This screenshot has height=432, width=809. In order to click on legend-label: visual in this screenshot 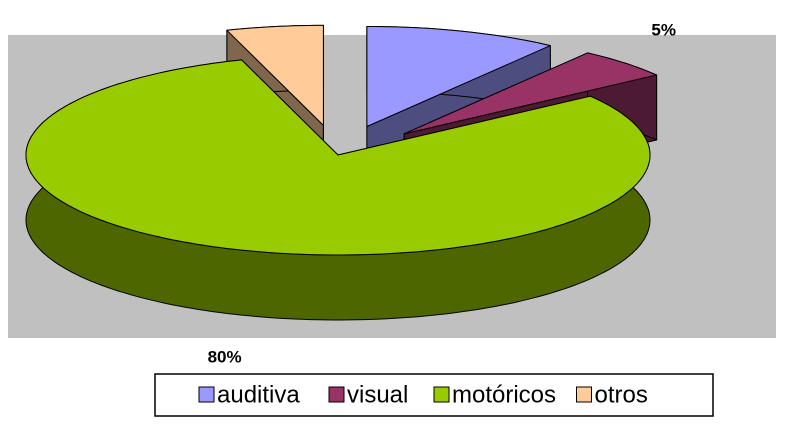, I will do `click(377, 394)`.